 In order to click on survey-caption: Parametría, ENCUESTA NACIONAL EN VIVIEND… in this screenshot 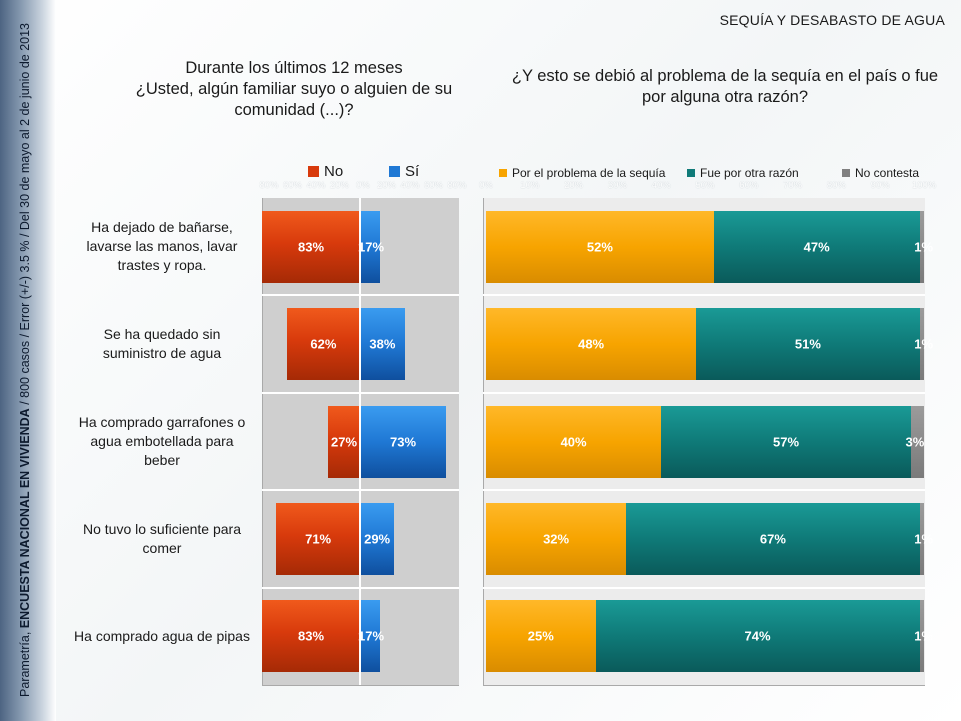, I will do `click(28, 360)`.